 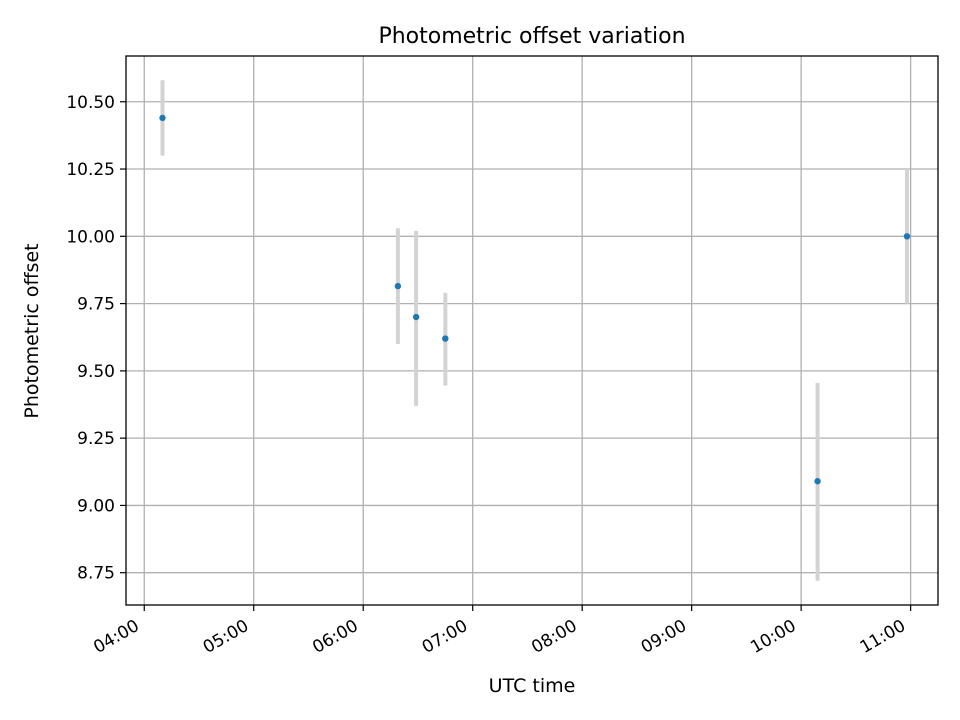 I want to click on y-tick-label: 9.50, so click(x=96, y=372).